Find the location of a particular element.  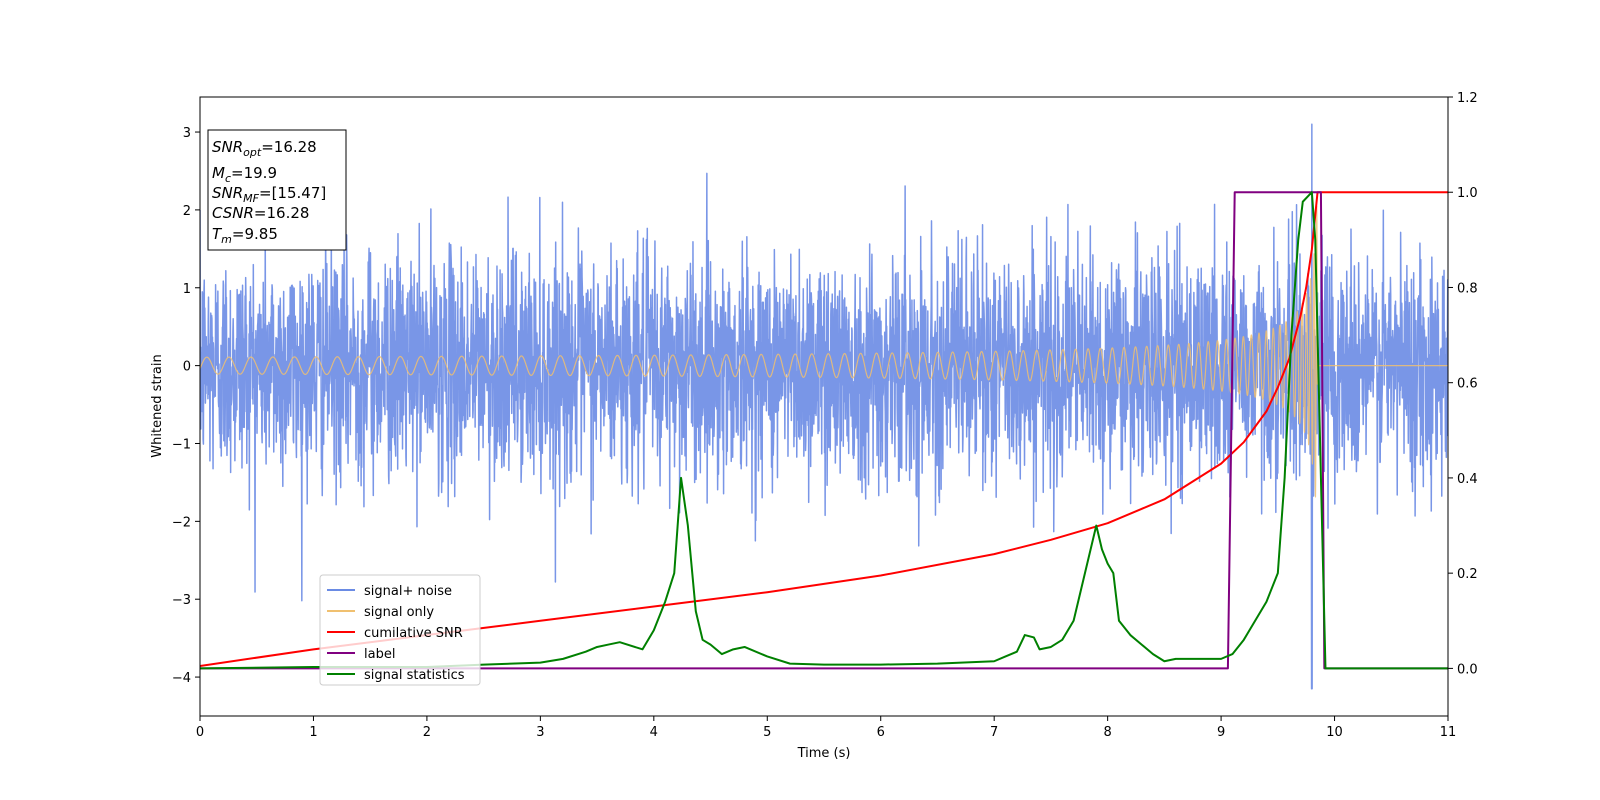

y-right-tick-label: 0.4 is located at coordinates (1467, 479).